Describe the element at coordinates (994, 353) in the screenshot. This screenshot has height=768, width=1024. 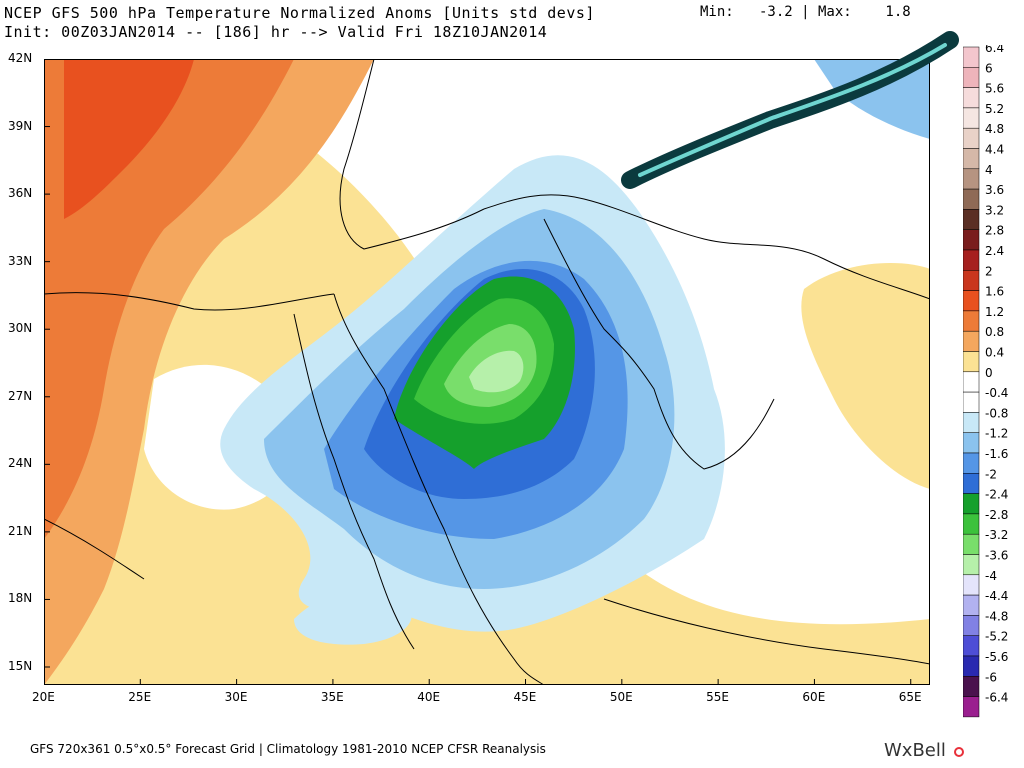
I see `colorbar-label: 0.4` at that location.